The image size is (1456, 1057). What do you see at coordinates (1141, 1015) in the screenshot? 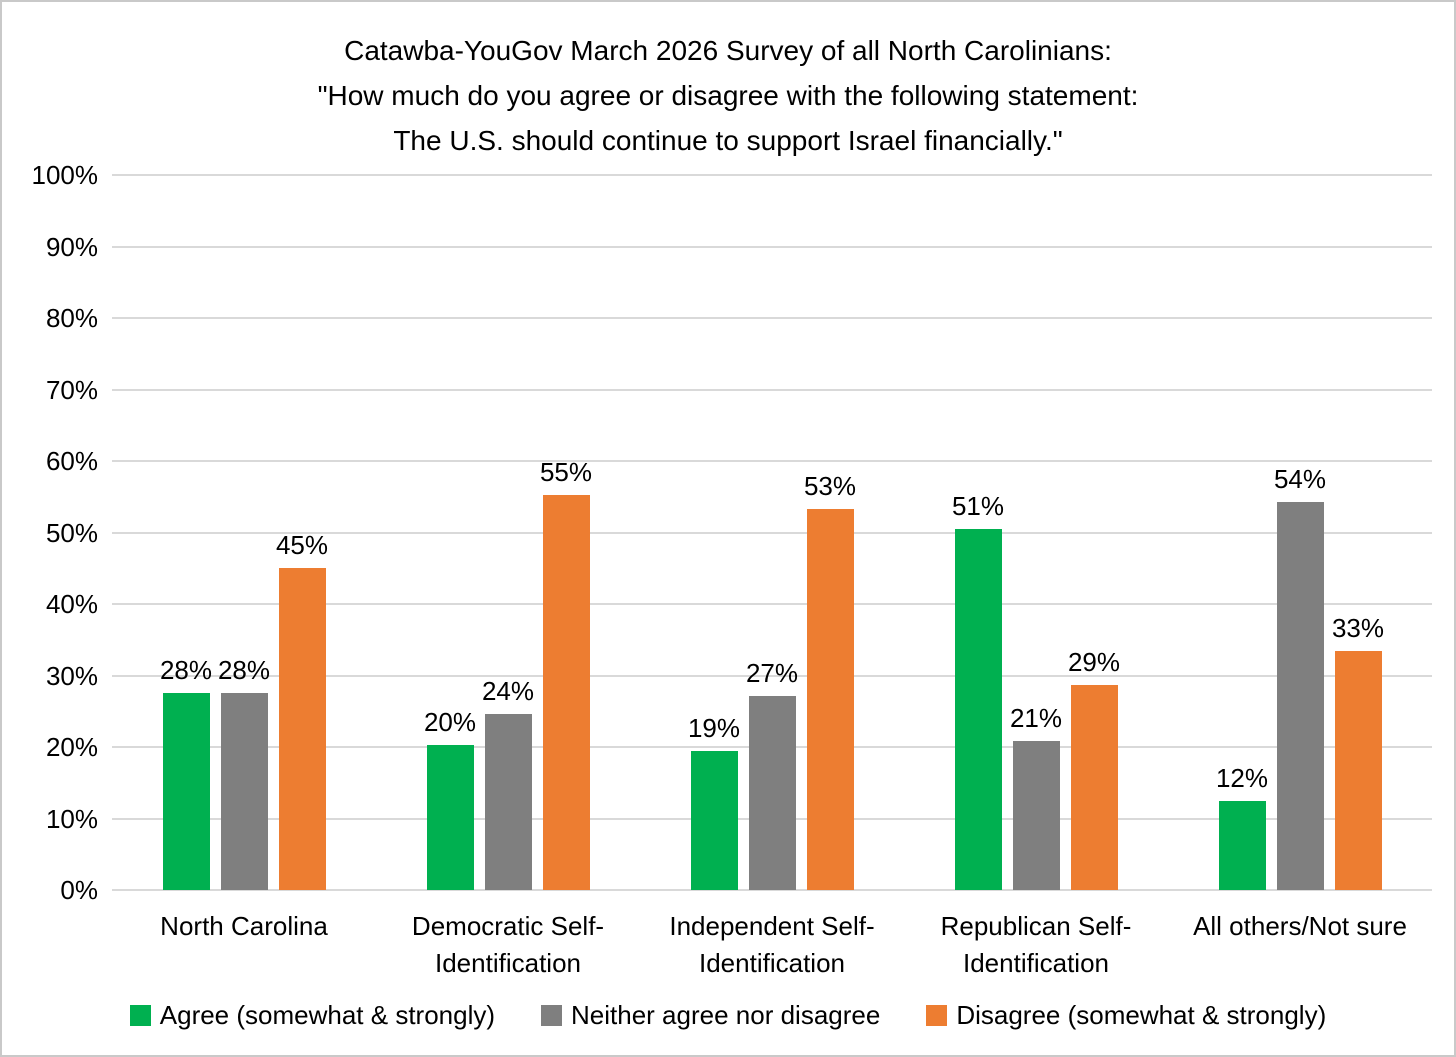
I see `legend-label: Disagree (somewhat & strongly)` at bounding box center [1141, 1015].